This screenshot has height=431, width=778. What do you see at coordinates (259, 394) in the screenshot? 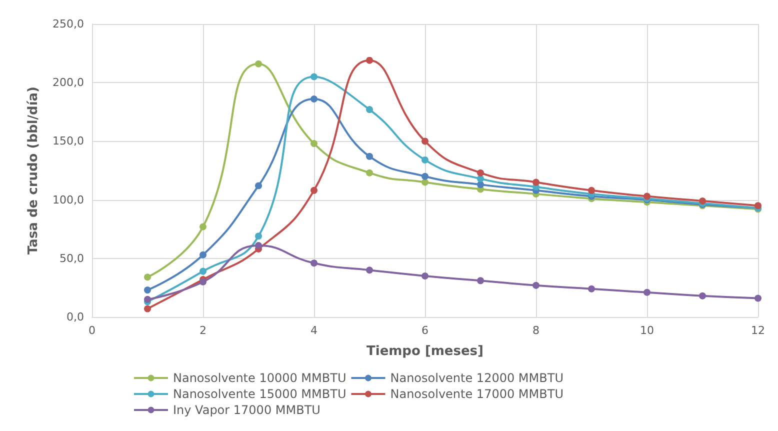
I see `legend-label: Nanosolvente 15000 MMBTU` at bounding box center [259, 394].